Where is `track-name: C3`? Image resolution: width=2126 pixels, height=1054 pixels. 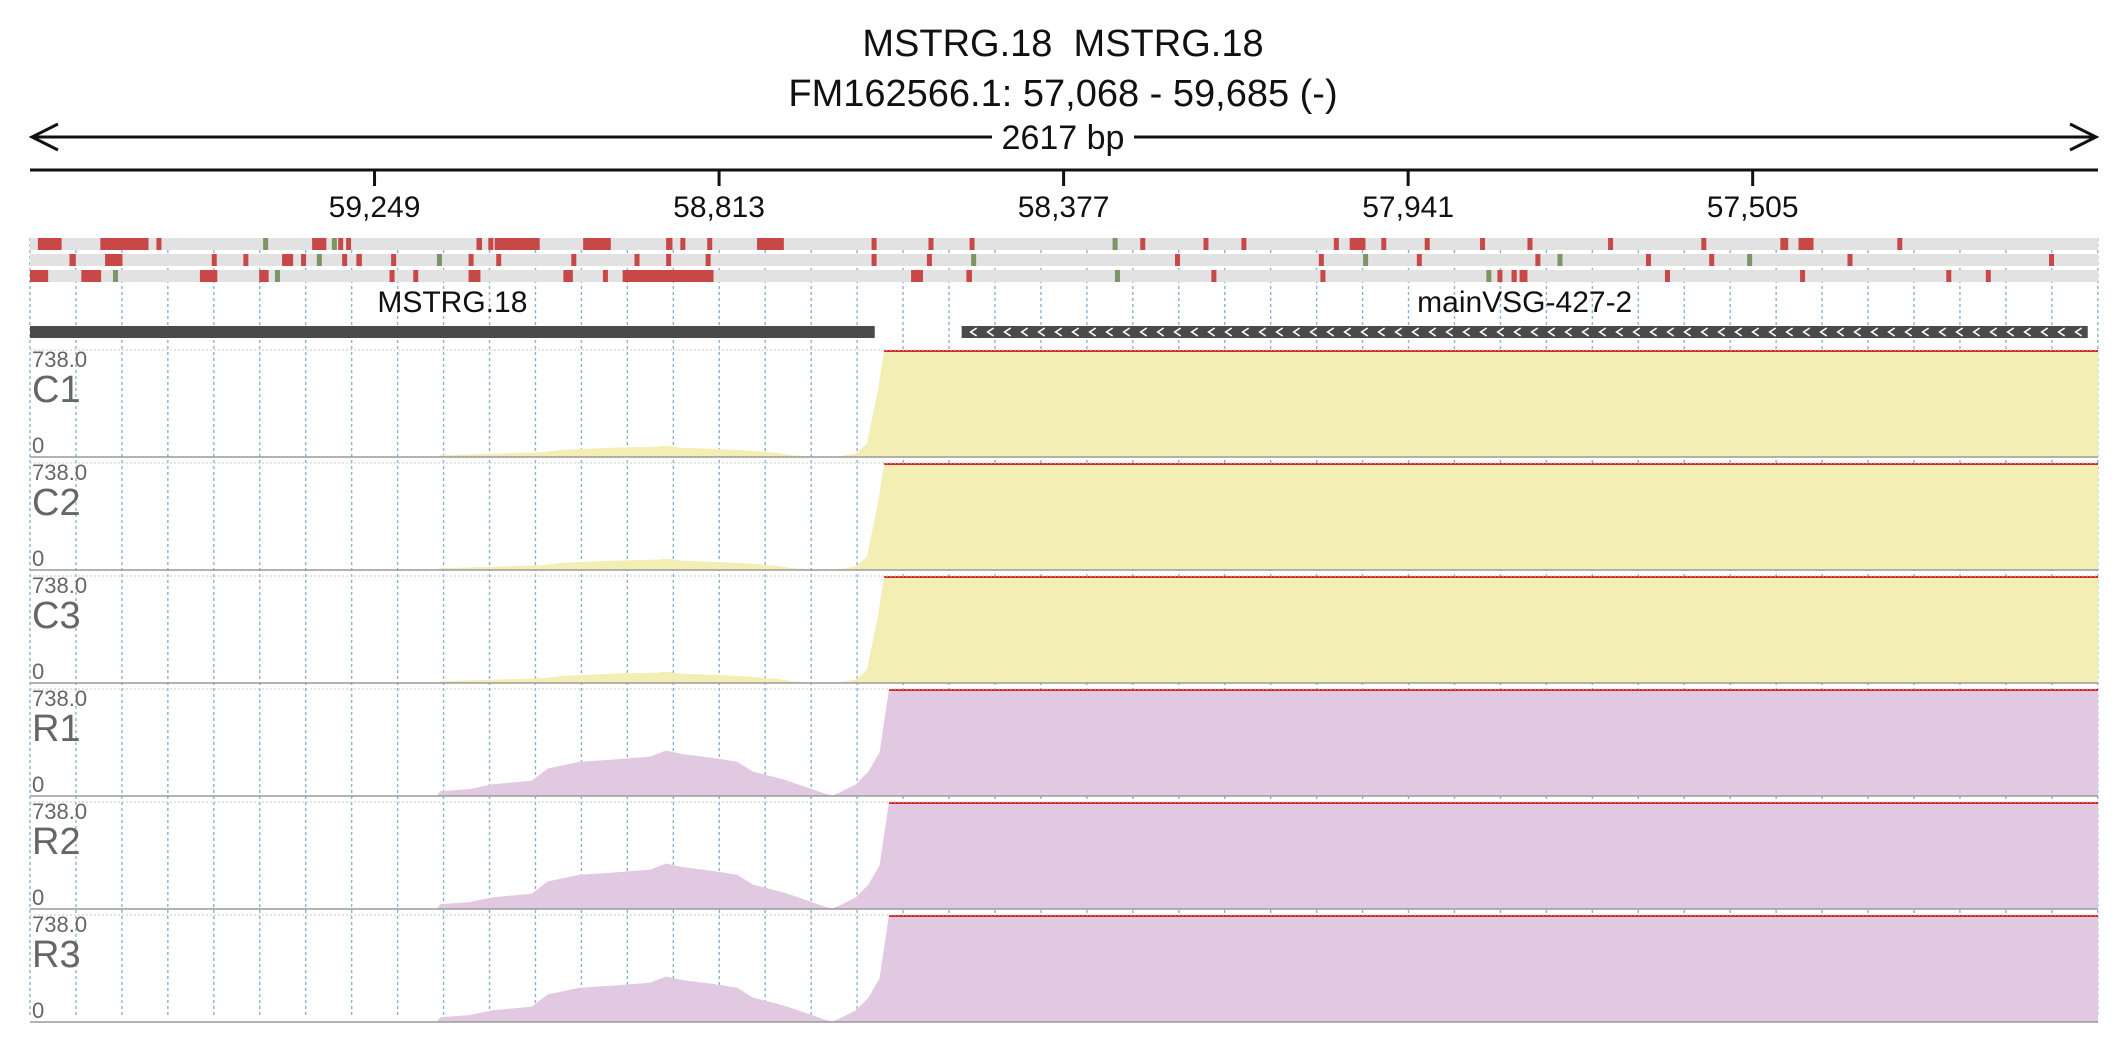
track-name: C3 is located at coordinates (56, 616).